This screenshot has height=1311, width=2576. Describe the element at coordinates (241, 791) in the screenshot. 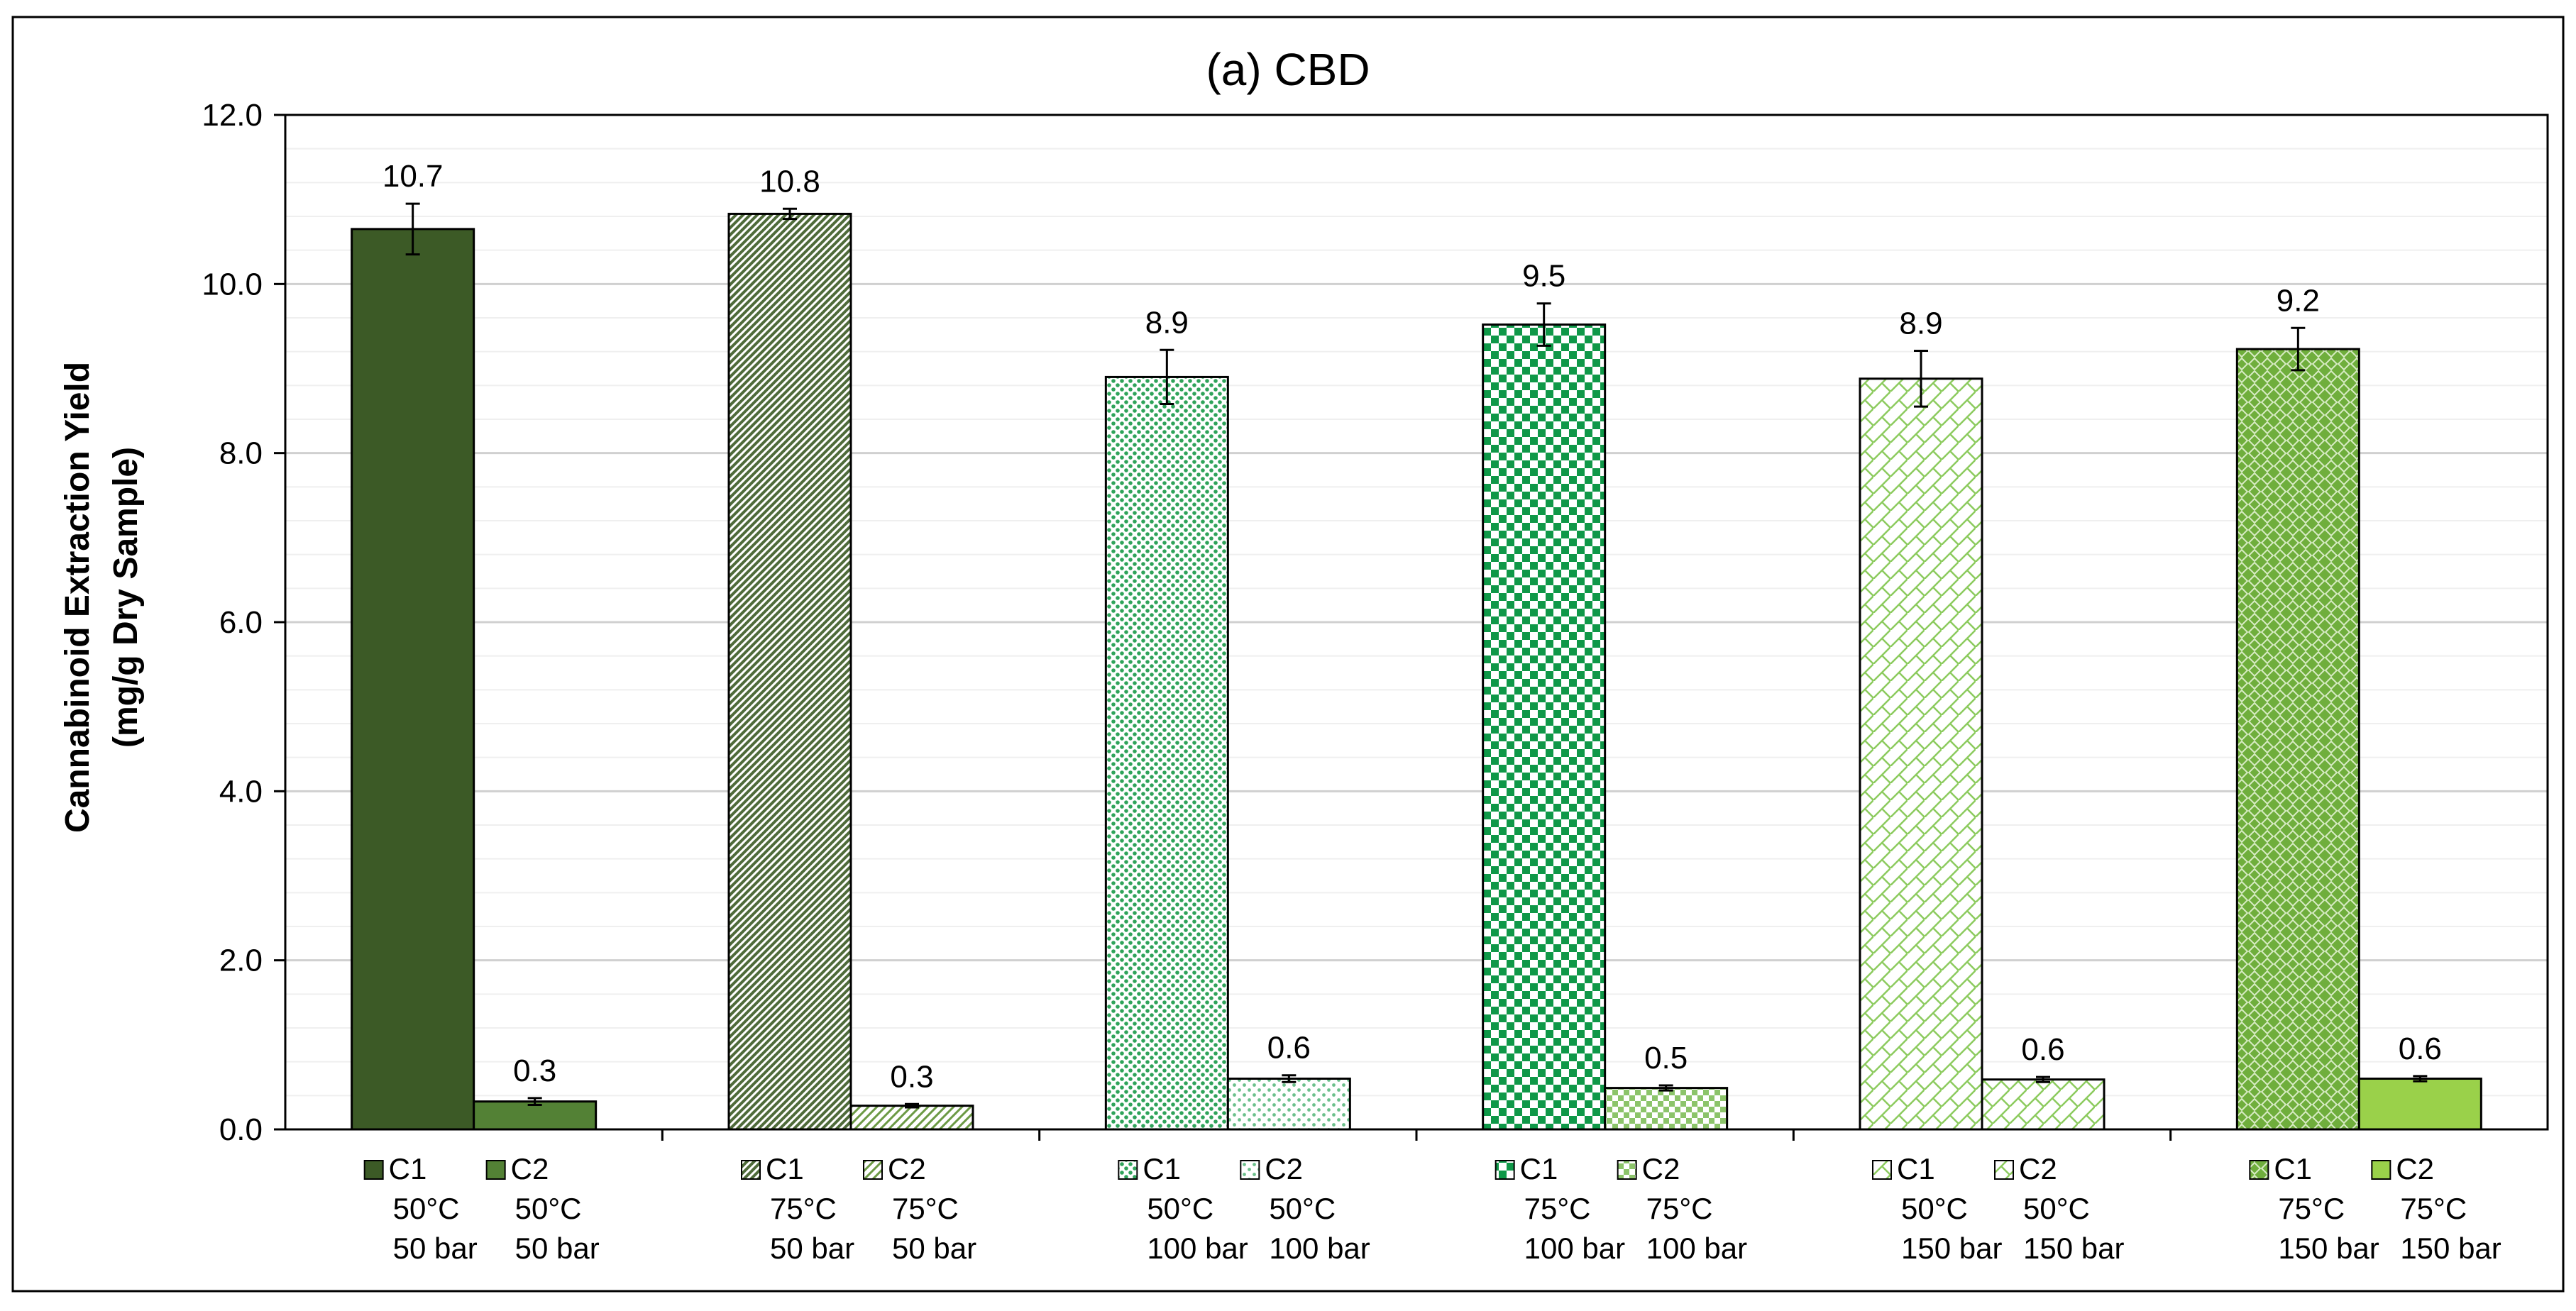

I see `y-tick-label: 4.0` at that location.